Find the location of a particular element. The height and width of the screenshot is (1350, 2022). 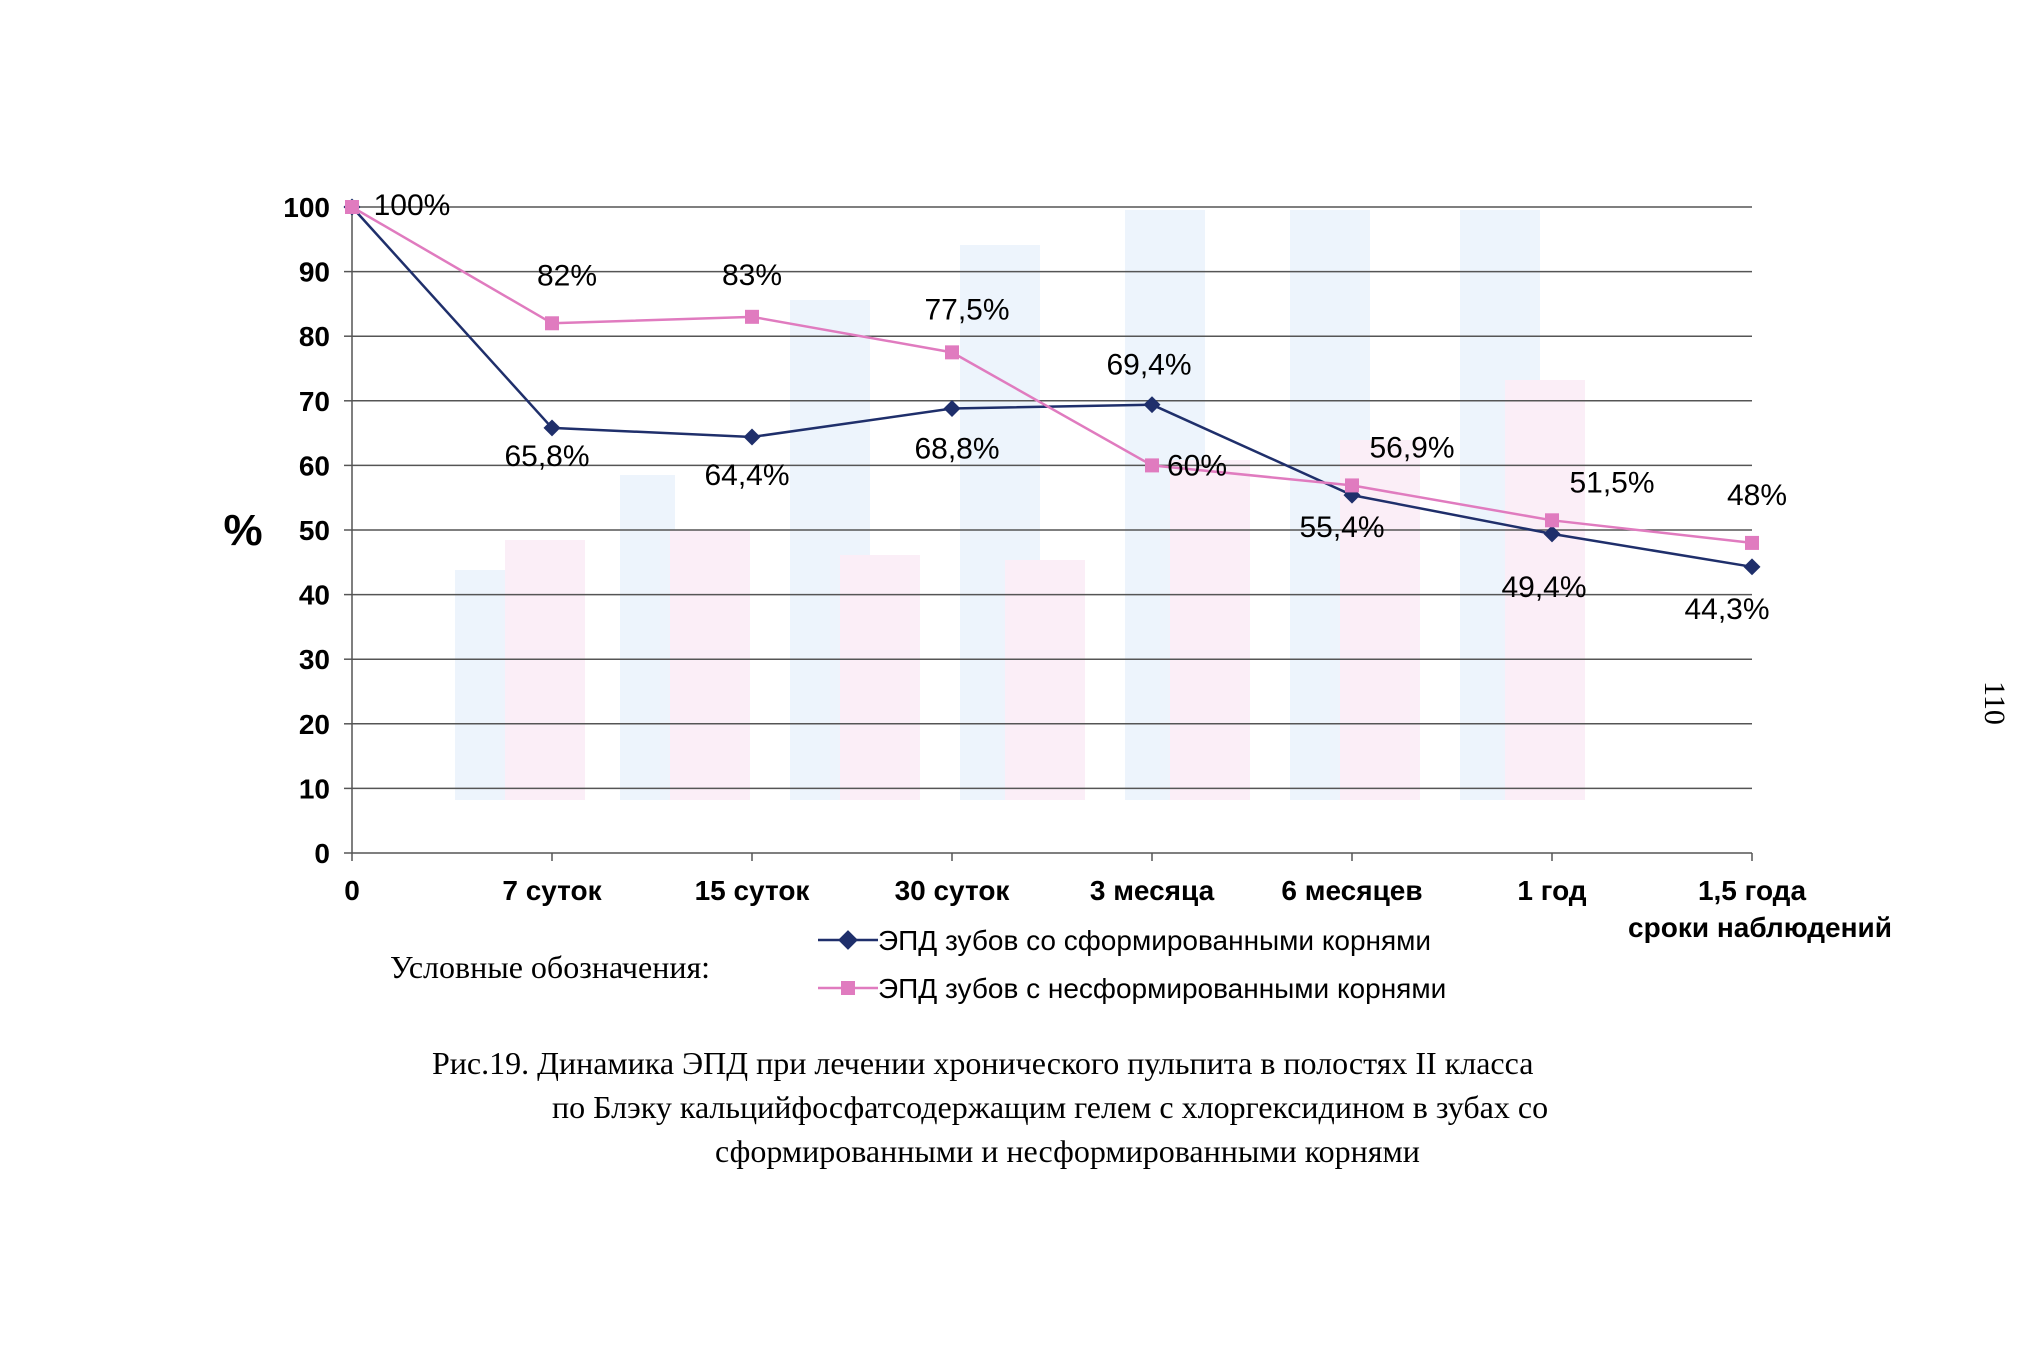

y-tick-label: 70 is located at coordinates (314, 401).